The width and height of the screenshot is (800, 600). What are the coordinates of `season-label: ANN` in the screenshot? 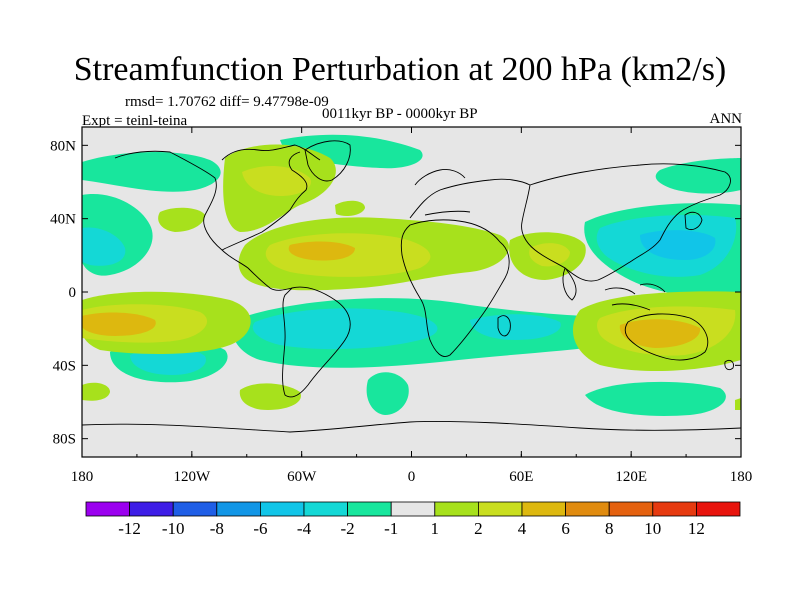 It's located at (726, 119).